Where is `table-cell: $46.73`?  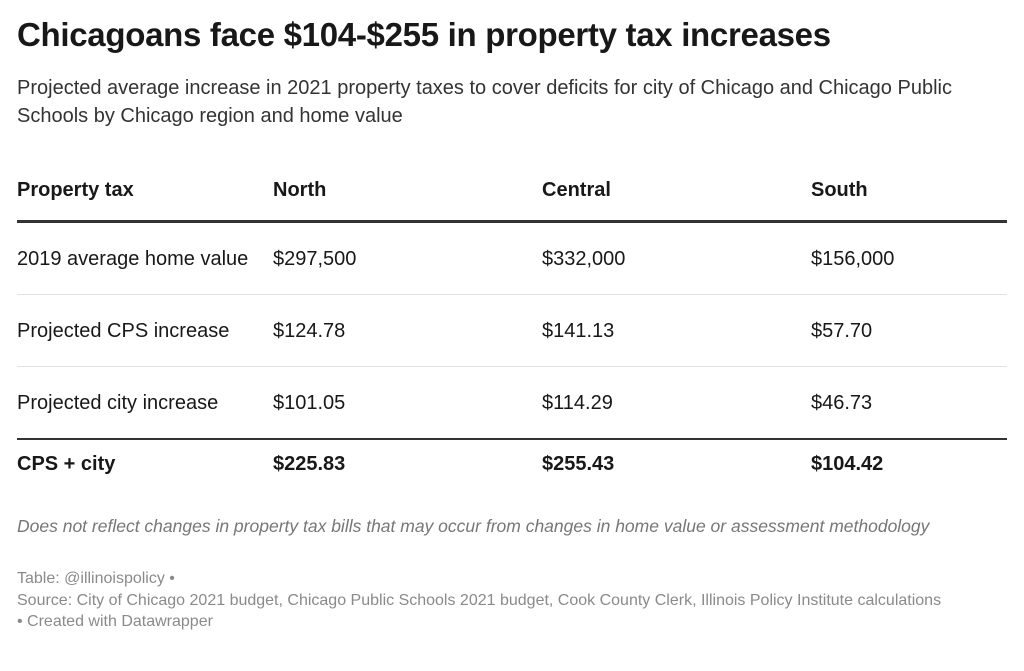
table-cell: $46.73 is located at coordinates (842, 402).